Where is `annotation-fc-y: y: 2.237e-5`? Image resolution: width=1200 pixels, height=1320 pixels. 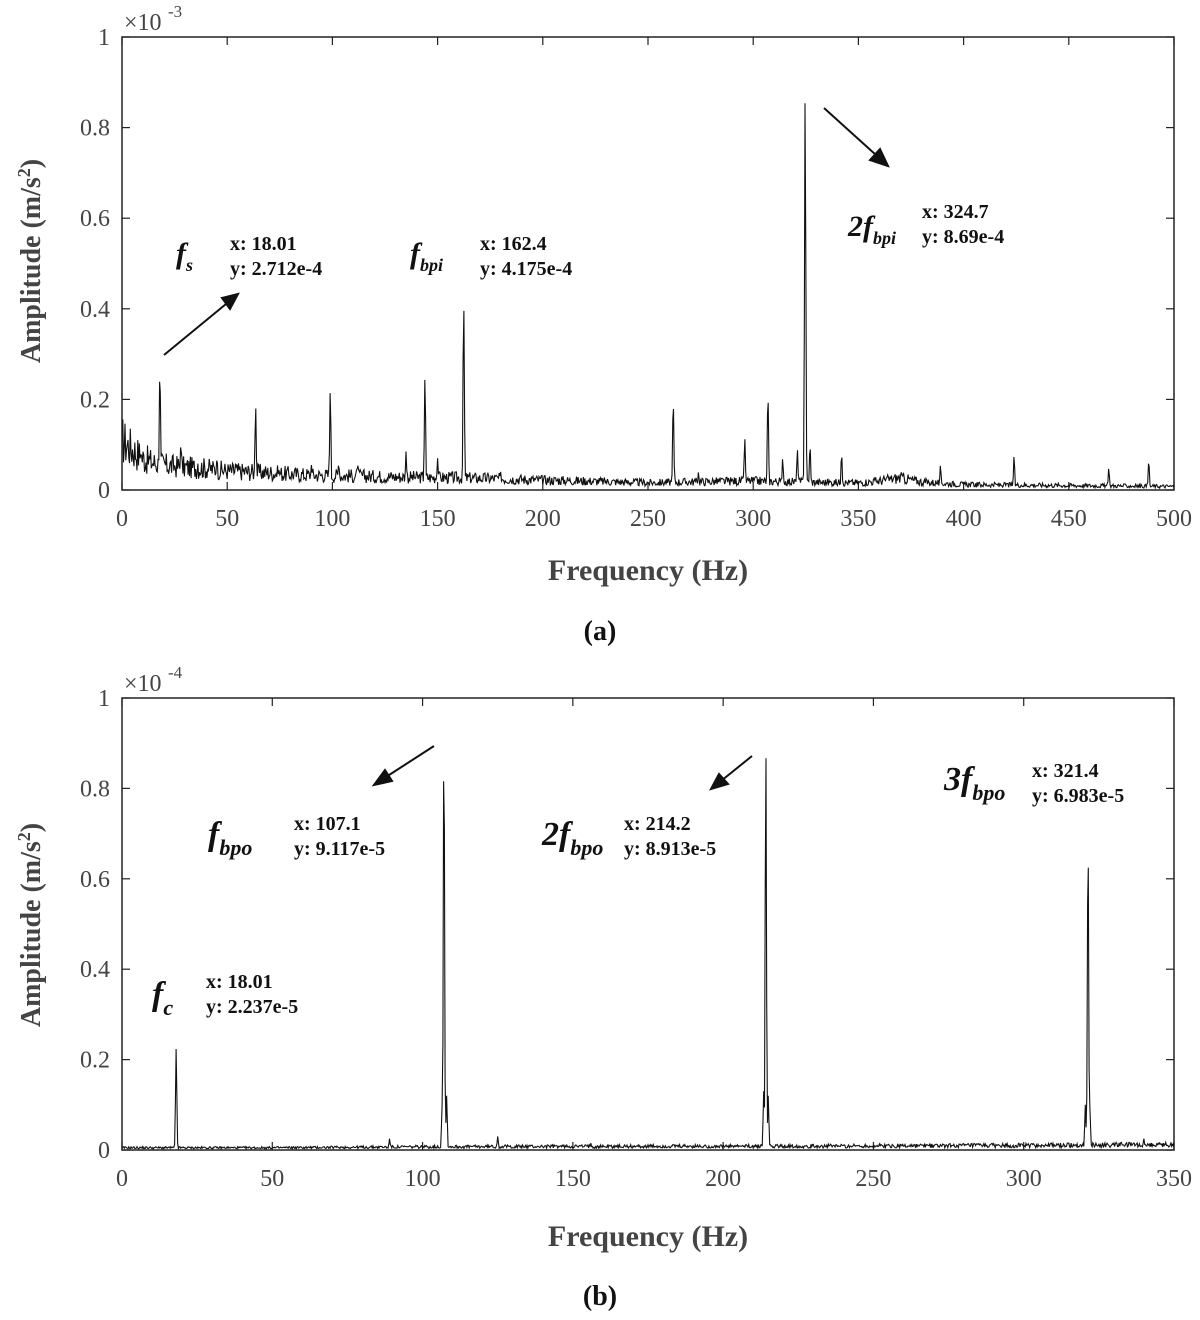
annotation-fc-y: y: 2.237e-5 is located at coordinates (252, 1007).